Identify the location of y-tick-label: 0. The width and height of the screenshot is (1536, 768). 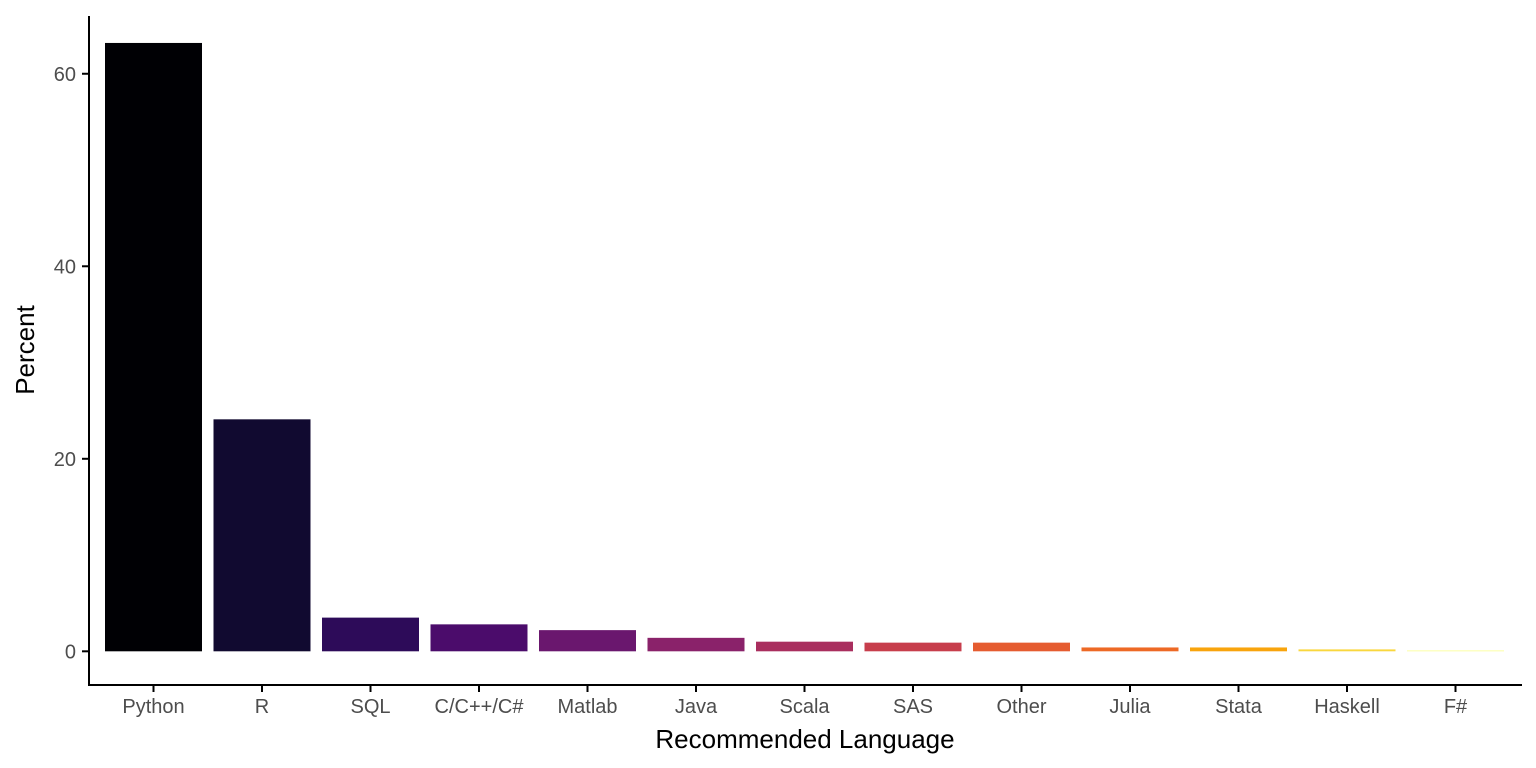
(70, 652).